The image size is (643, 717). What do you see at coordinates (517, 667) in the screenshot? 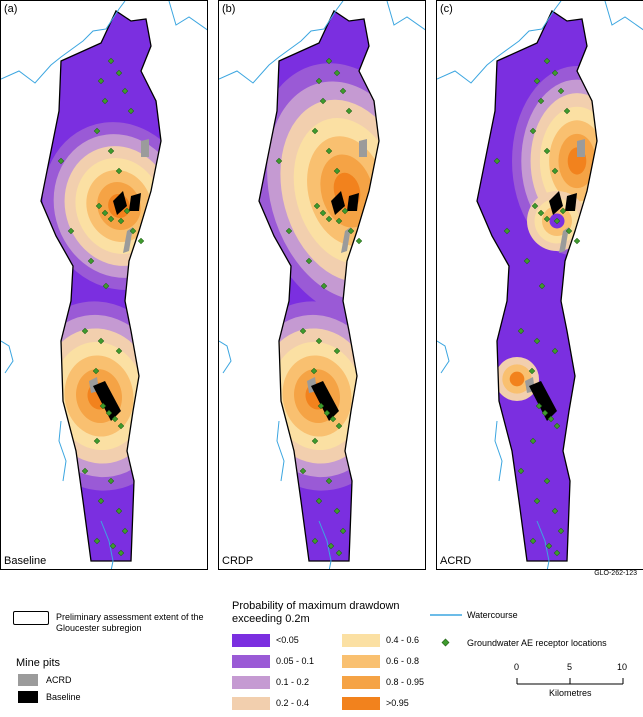
I see `scale-tick-0: 0` at bounding box center [517, 667].